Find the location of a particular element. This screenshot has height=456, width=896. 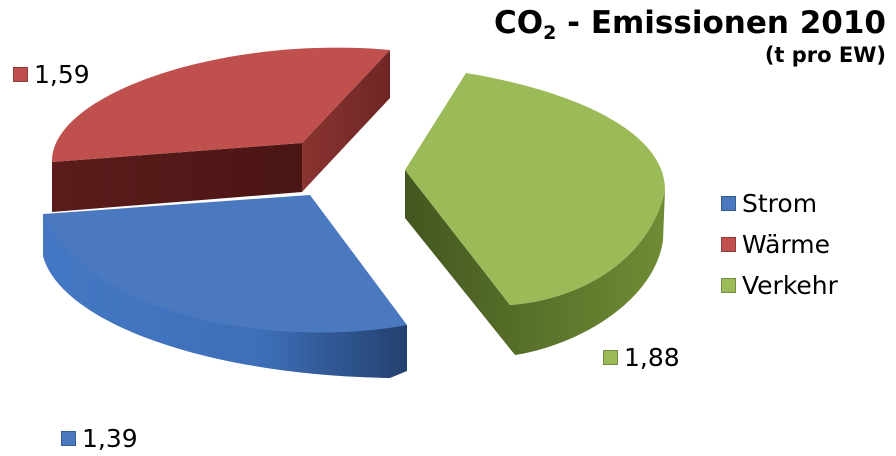

data-label-waerme: 1,59 is located at coordinates (51, 74).